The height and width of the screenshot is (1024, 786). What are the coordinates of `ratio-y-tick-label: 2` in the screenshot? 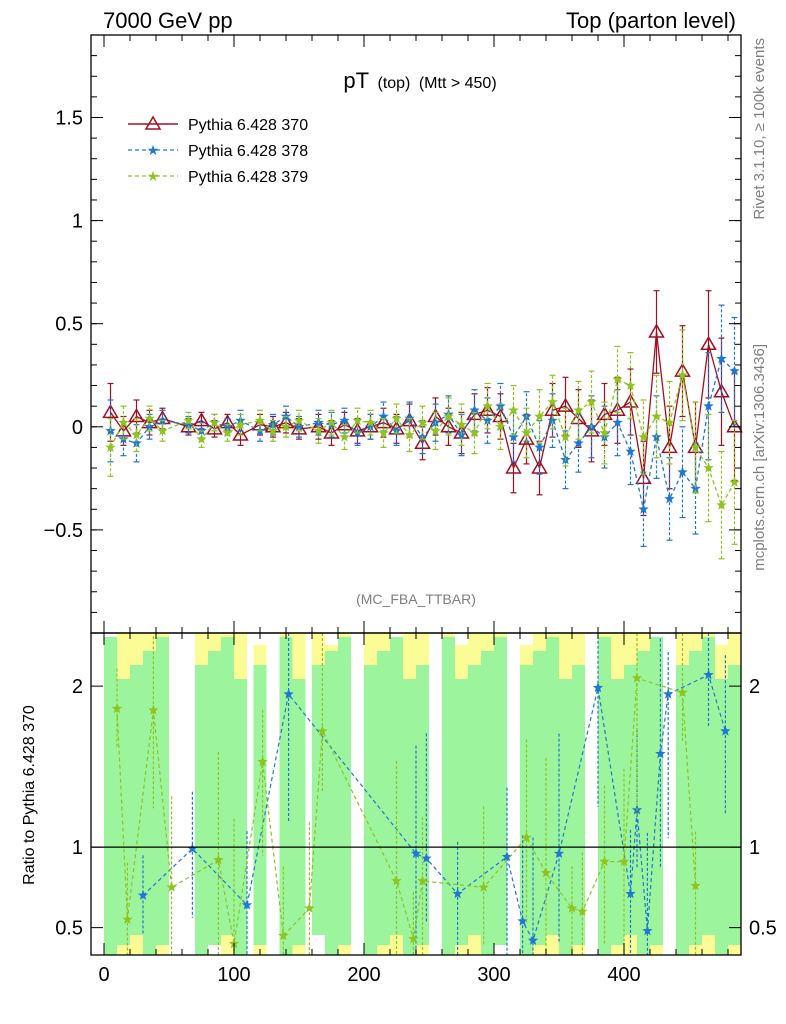 It's located at (77, 687).